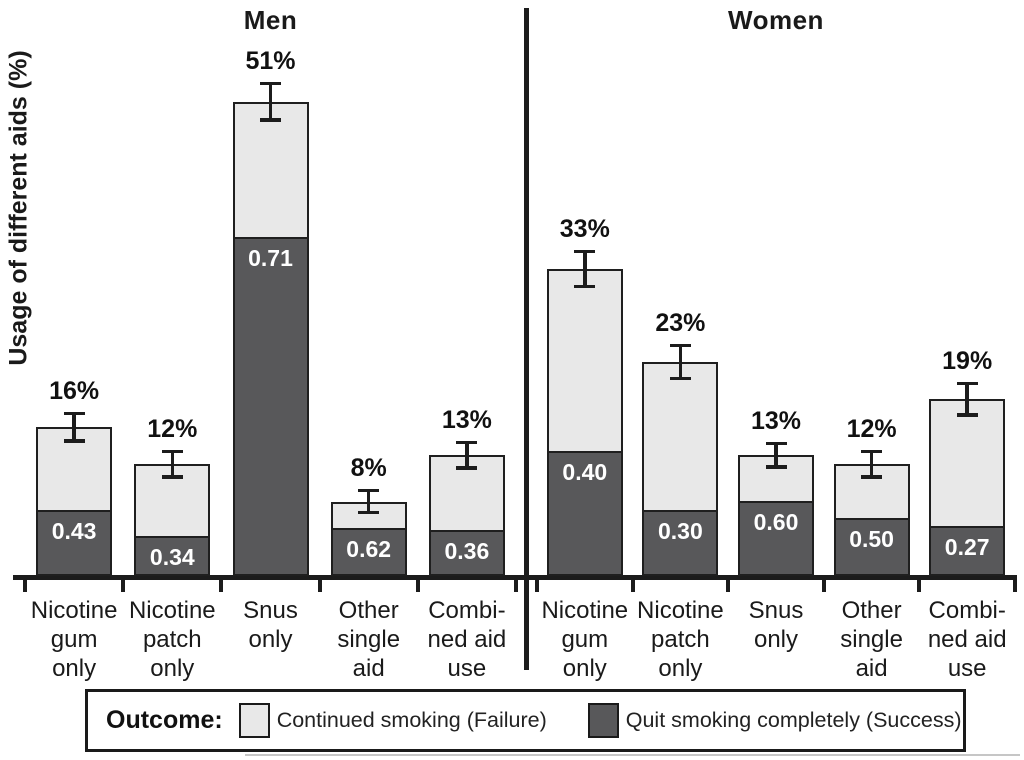  I want to click on bar-men-nicotine-gum-only, so click(74, 501).